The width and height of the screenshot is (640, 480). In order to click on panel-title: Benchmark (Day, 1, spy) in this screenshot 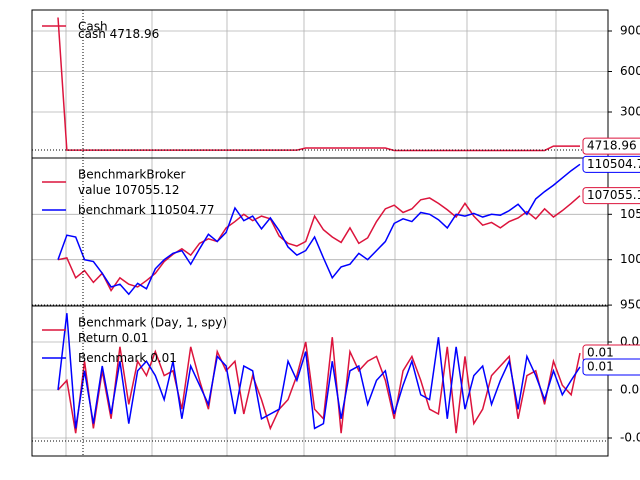, I will do `click(152, 323)`.